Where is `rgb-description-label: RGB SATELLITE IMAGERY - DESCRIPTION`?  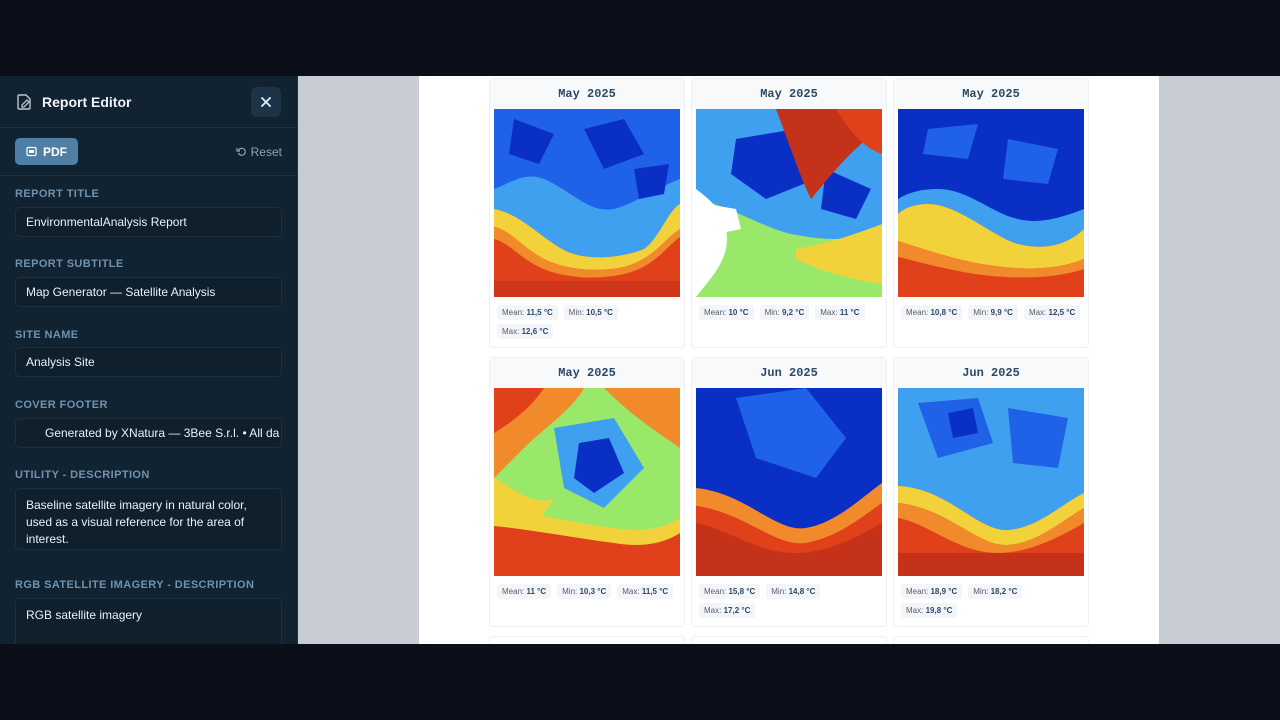
rgb-description-label: RGB SATELLITE IMAGERY - DESCRIPTION is located at coordinates (135, 585).